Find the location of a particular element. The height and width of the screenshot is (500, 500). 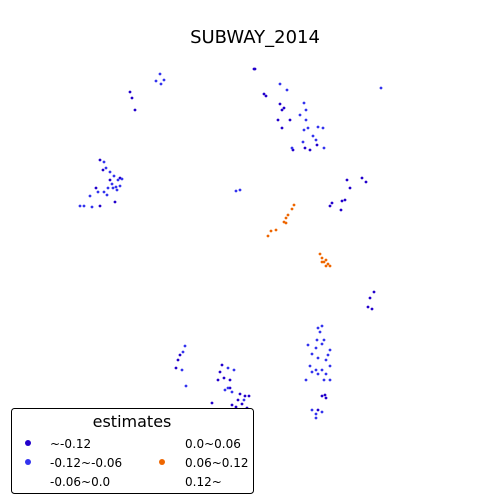

chart-title: SUBWAY_2014 is located at coordinates (255, 37).